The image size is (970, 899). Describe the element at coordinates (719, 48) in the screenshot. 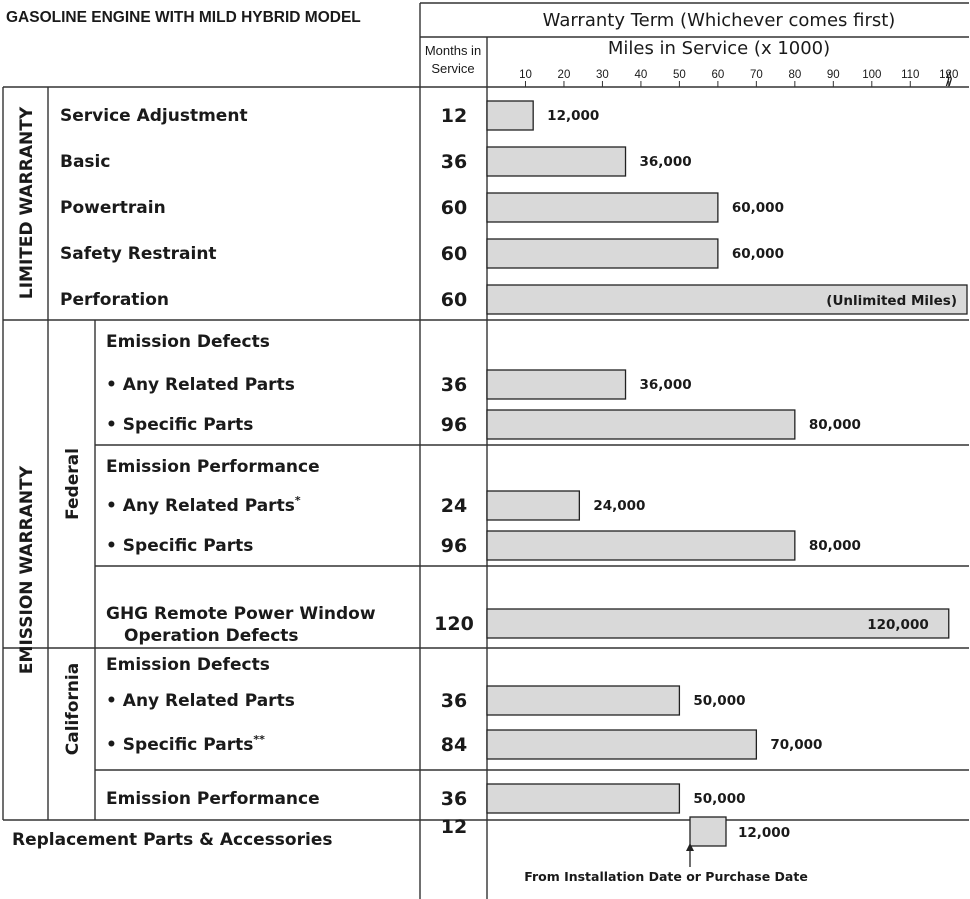

I see `miles-header: Miles in Service (x 1000)` at that location.